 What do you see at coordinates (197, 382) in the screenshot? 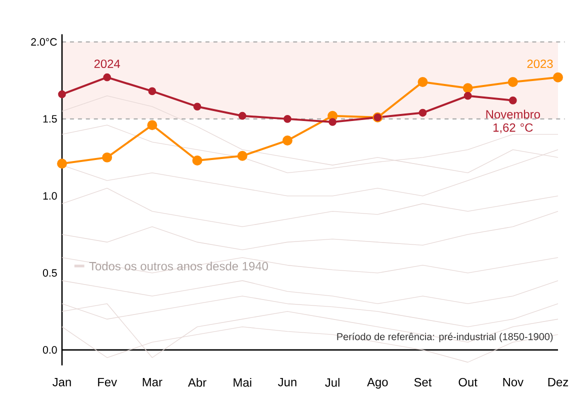
I see `x-tick-label: Abr` at bounding box center [197, 382].